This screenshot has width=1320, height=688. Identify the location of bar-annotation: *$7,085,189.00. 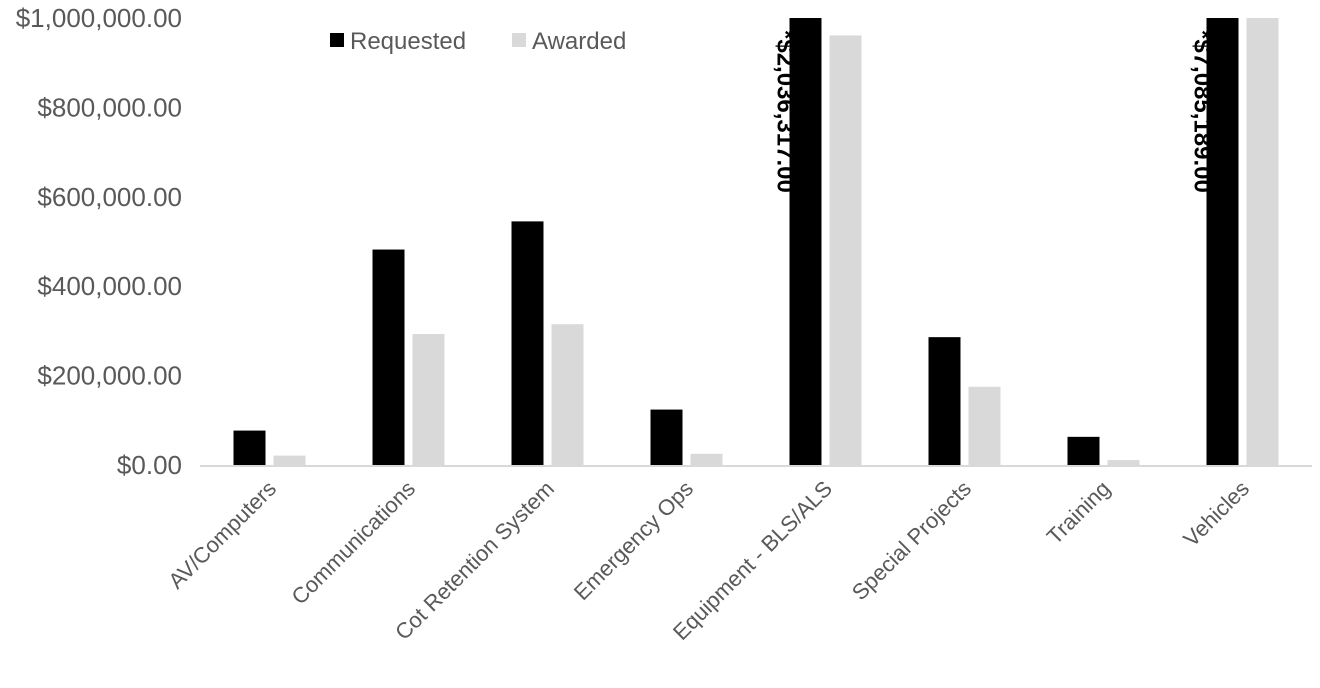
(1202, 111).